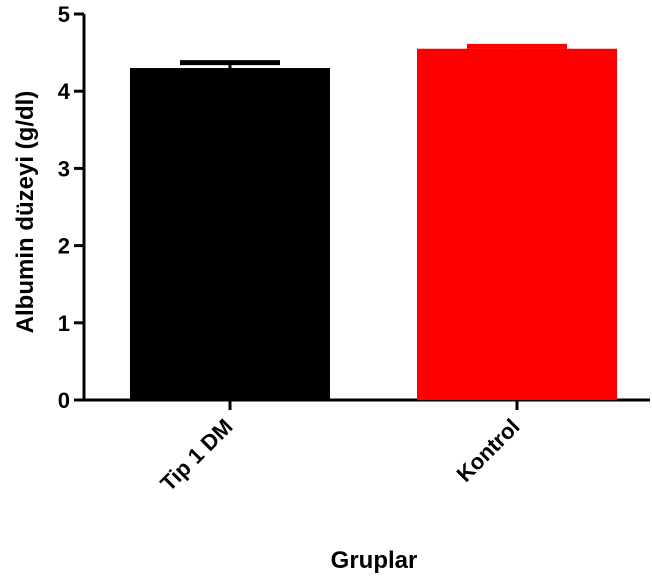 The width and height of the screenshot is (652, 578). What do you see at coordinates (64, 323) in the screenshot?
I see `y-tick-label: 1` at bounding box center [64, 323].